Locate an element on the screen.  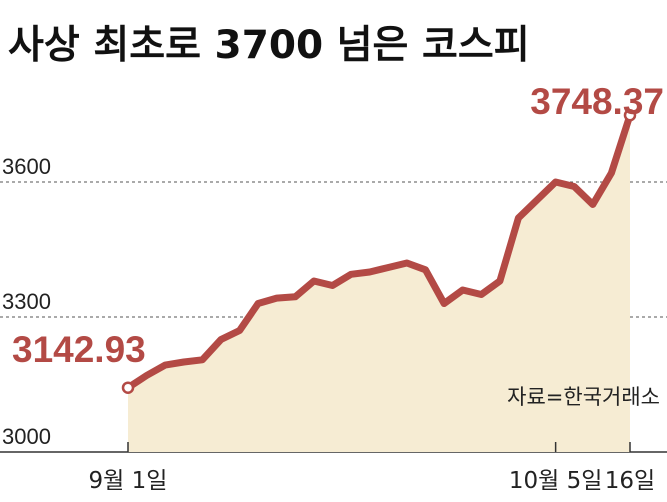
x-tick-label: 16일 is located at coordinates (630, 481).